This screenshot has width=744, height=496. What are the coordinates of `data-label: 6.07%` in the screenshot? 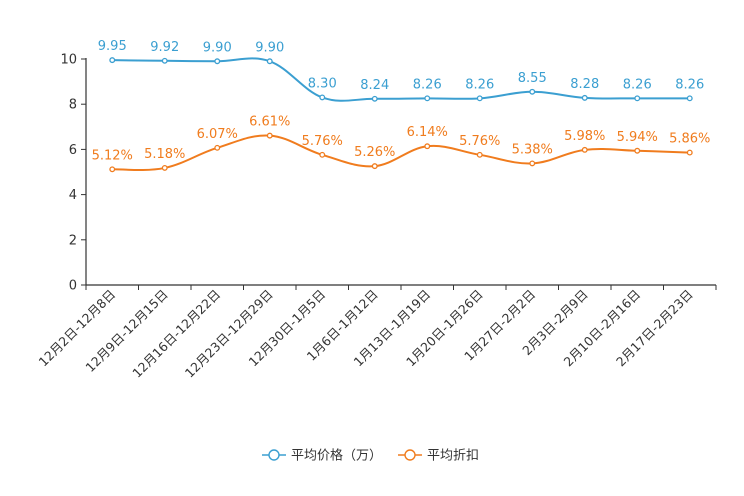 It's located at (217, 134).